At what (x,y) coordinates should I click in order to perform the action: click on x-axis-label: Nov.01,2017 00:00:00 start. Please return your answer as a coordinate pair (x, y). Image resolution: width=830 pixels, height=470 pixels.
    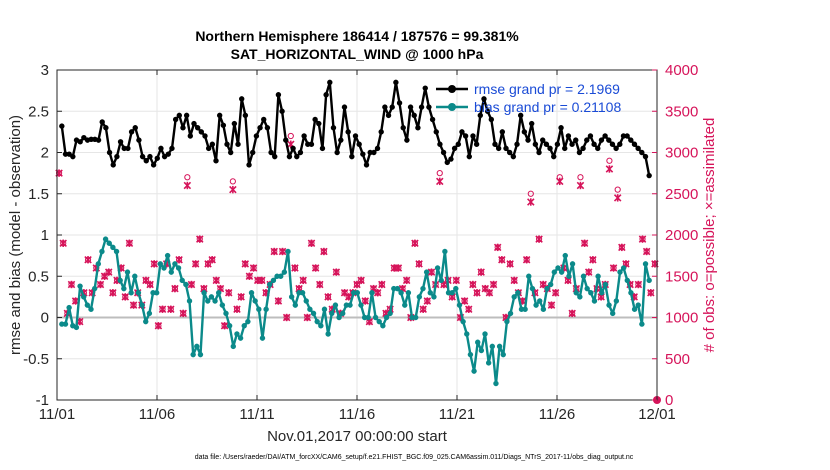
    Looking at the image, I should click on (357, 436).